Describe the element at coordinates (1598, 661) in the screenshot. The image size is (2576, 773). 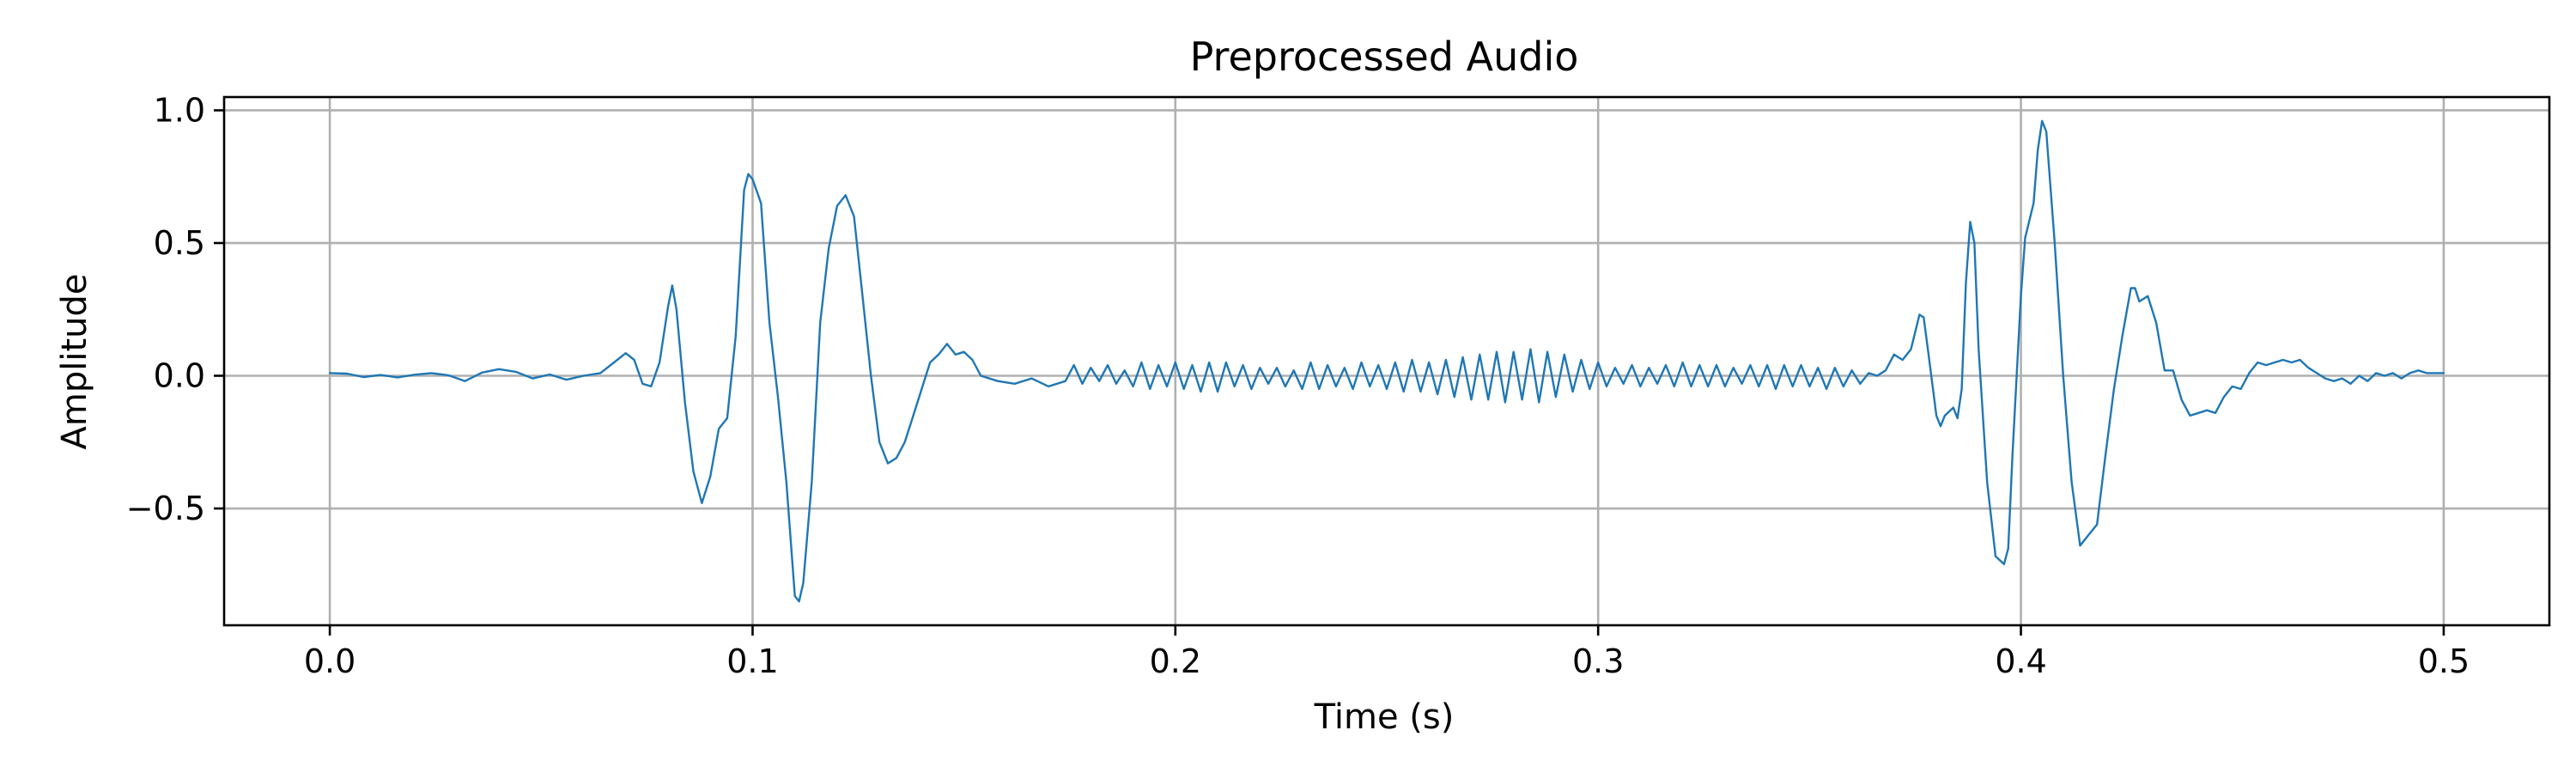
I see `x-tick-label: 0.3` at that location.